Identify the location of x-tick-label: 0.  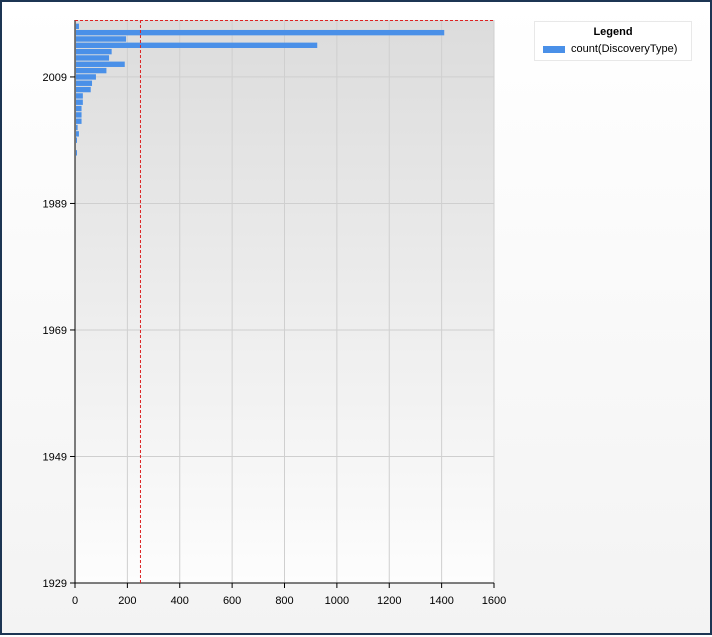
(75, 601).